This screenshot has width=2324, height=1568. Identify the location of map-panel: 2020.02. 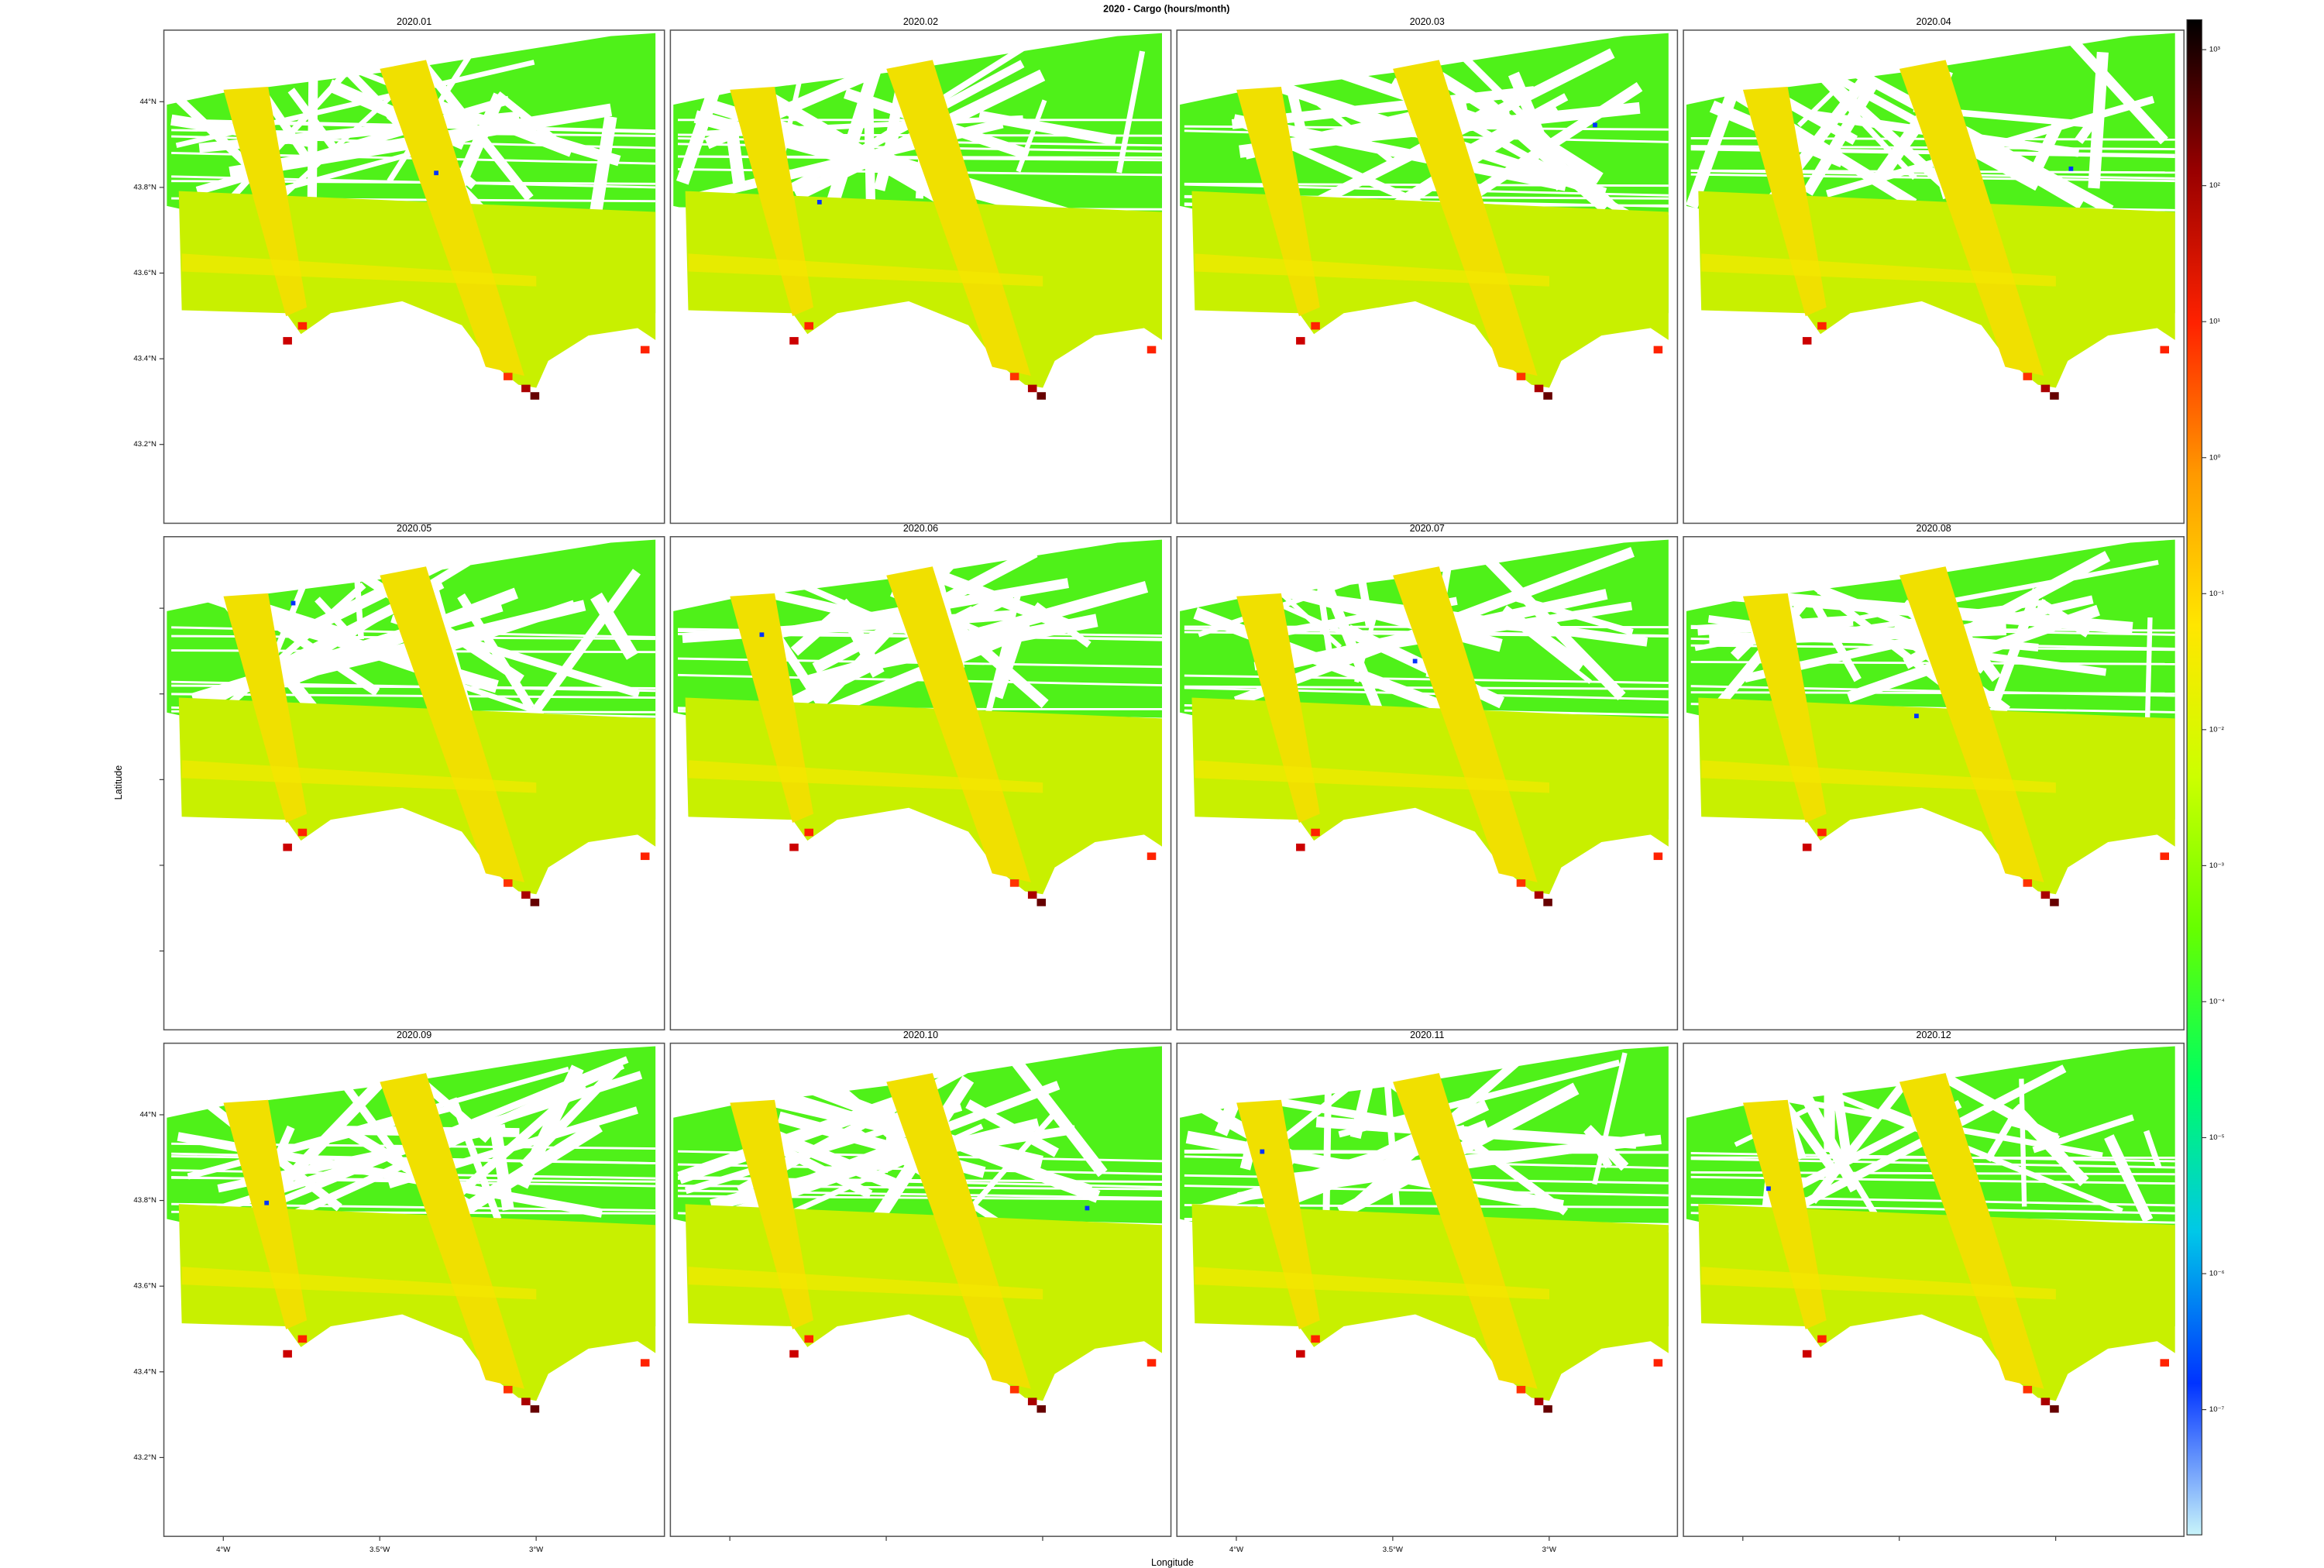
(920, 270).